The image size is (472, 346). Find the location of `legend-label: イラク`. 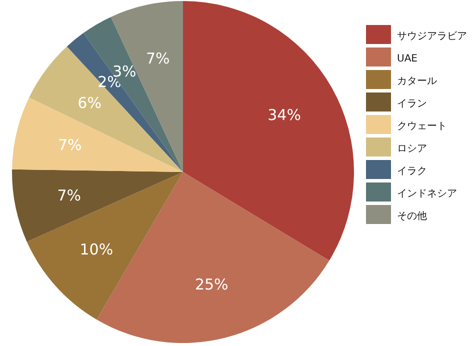

legend-label: イラク is located at coordinates (412, 171).